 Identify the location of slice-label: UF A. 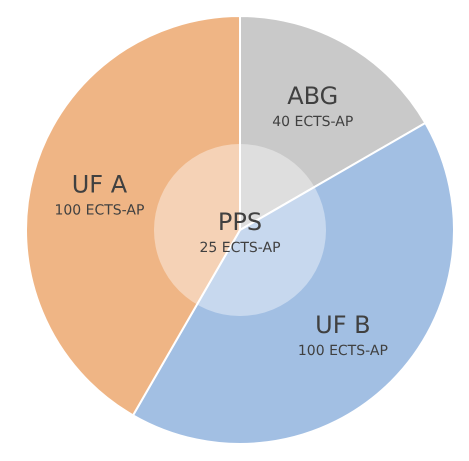
(100, 184).